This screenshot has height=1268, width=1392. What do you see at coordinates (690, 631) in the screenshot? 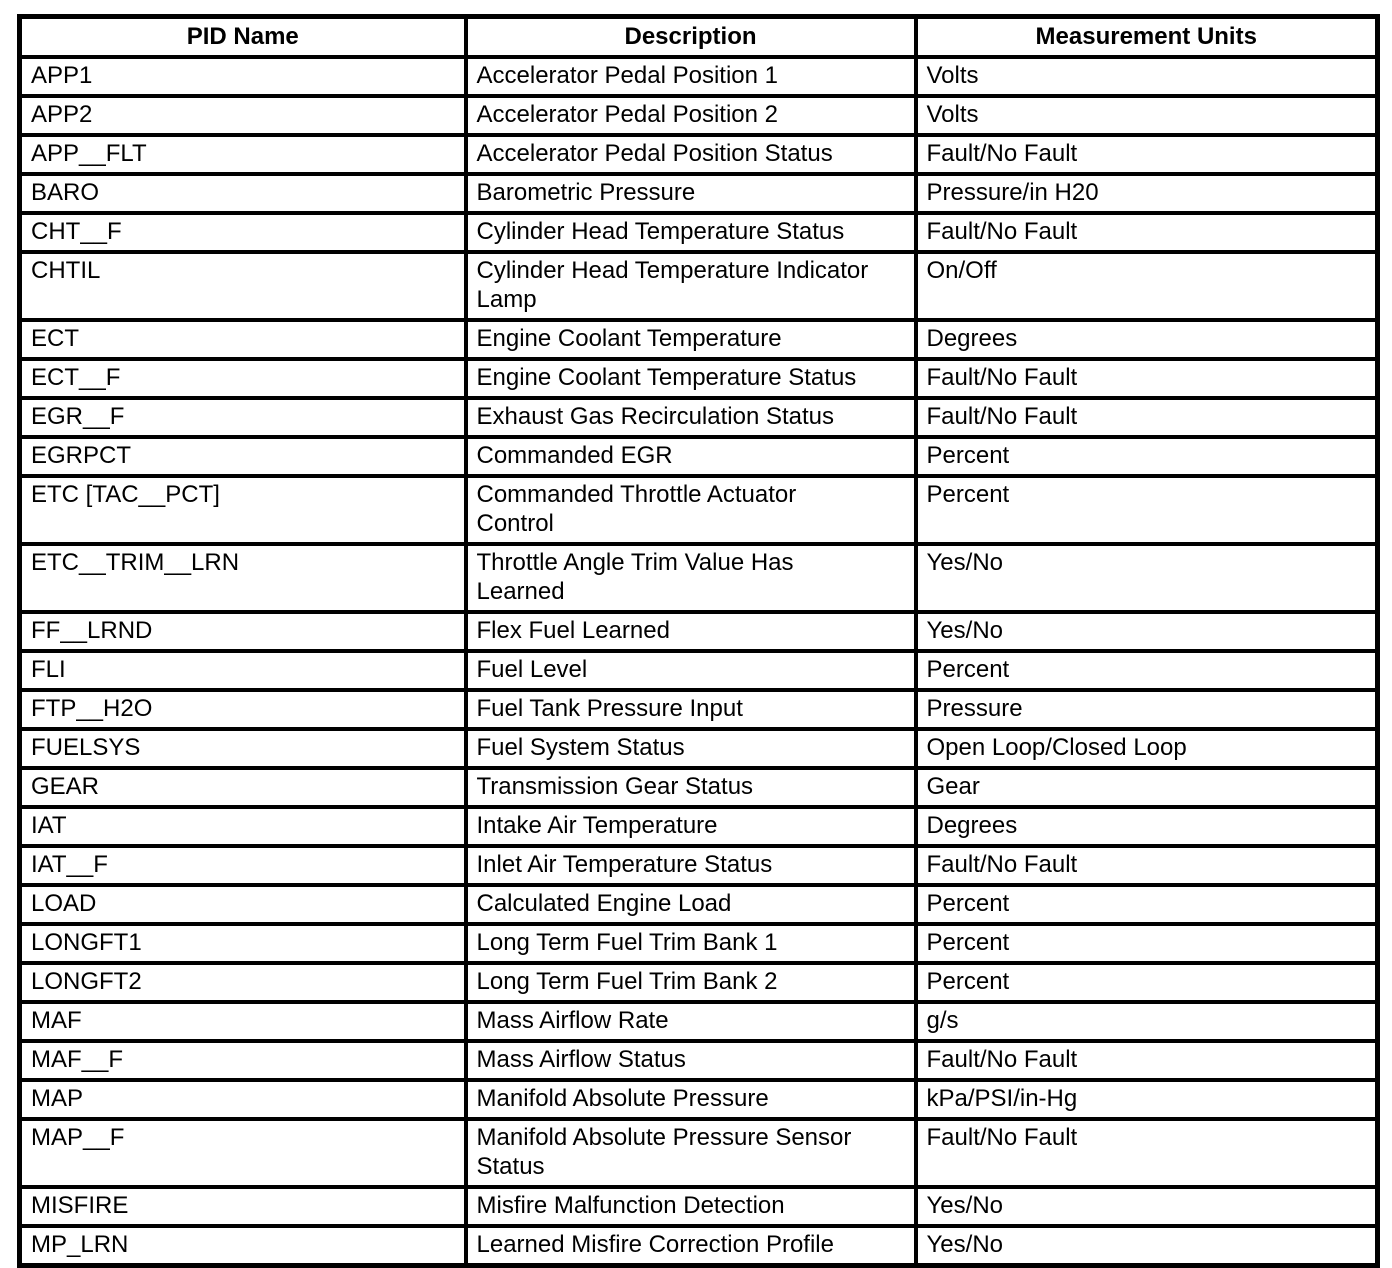
I see `description-cell: Flex Fuel Learned` at bounding box center [690, 631].